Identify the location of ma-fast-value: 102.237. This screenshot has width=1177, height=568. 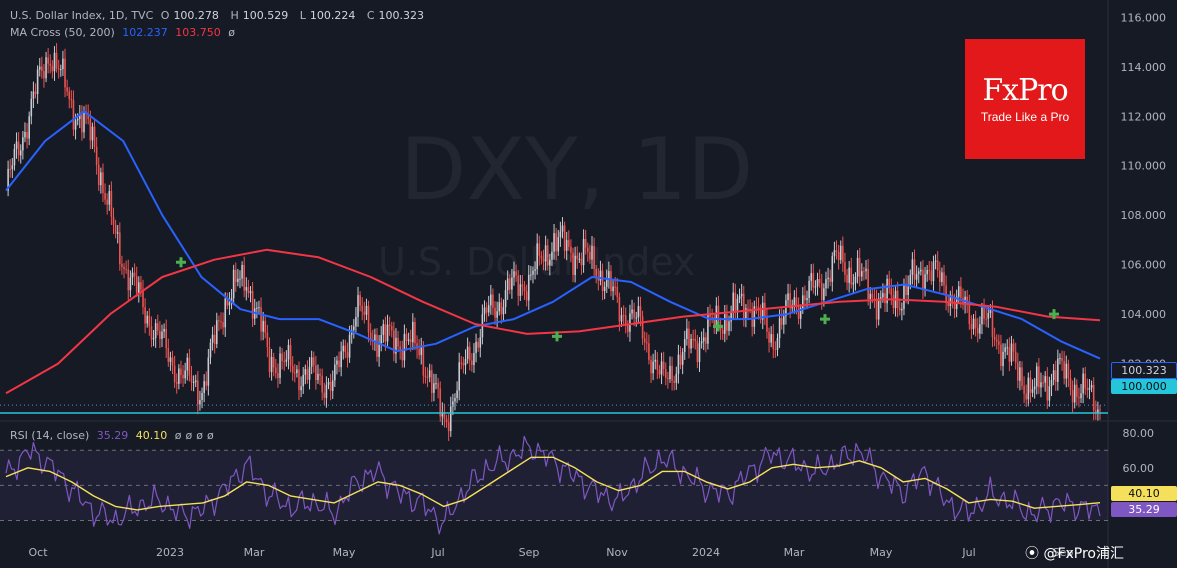
(145, 32).